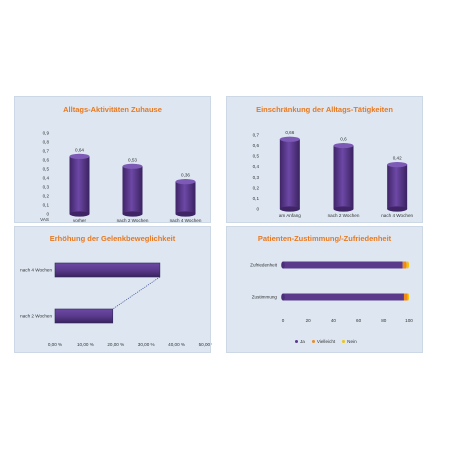 Image resolution: width=450 pixels, height=450 pixels. I want to click on connector-line, so click(136, 293).